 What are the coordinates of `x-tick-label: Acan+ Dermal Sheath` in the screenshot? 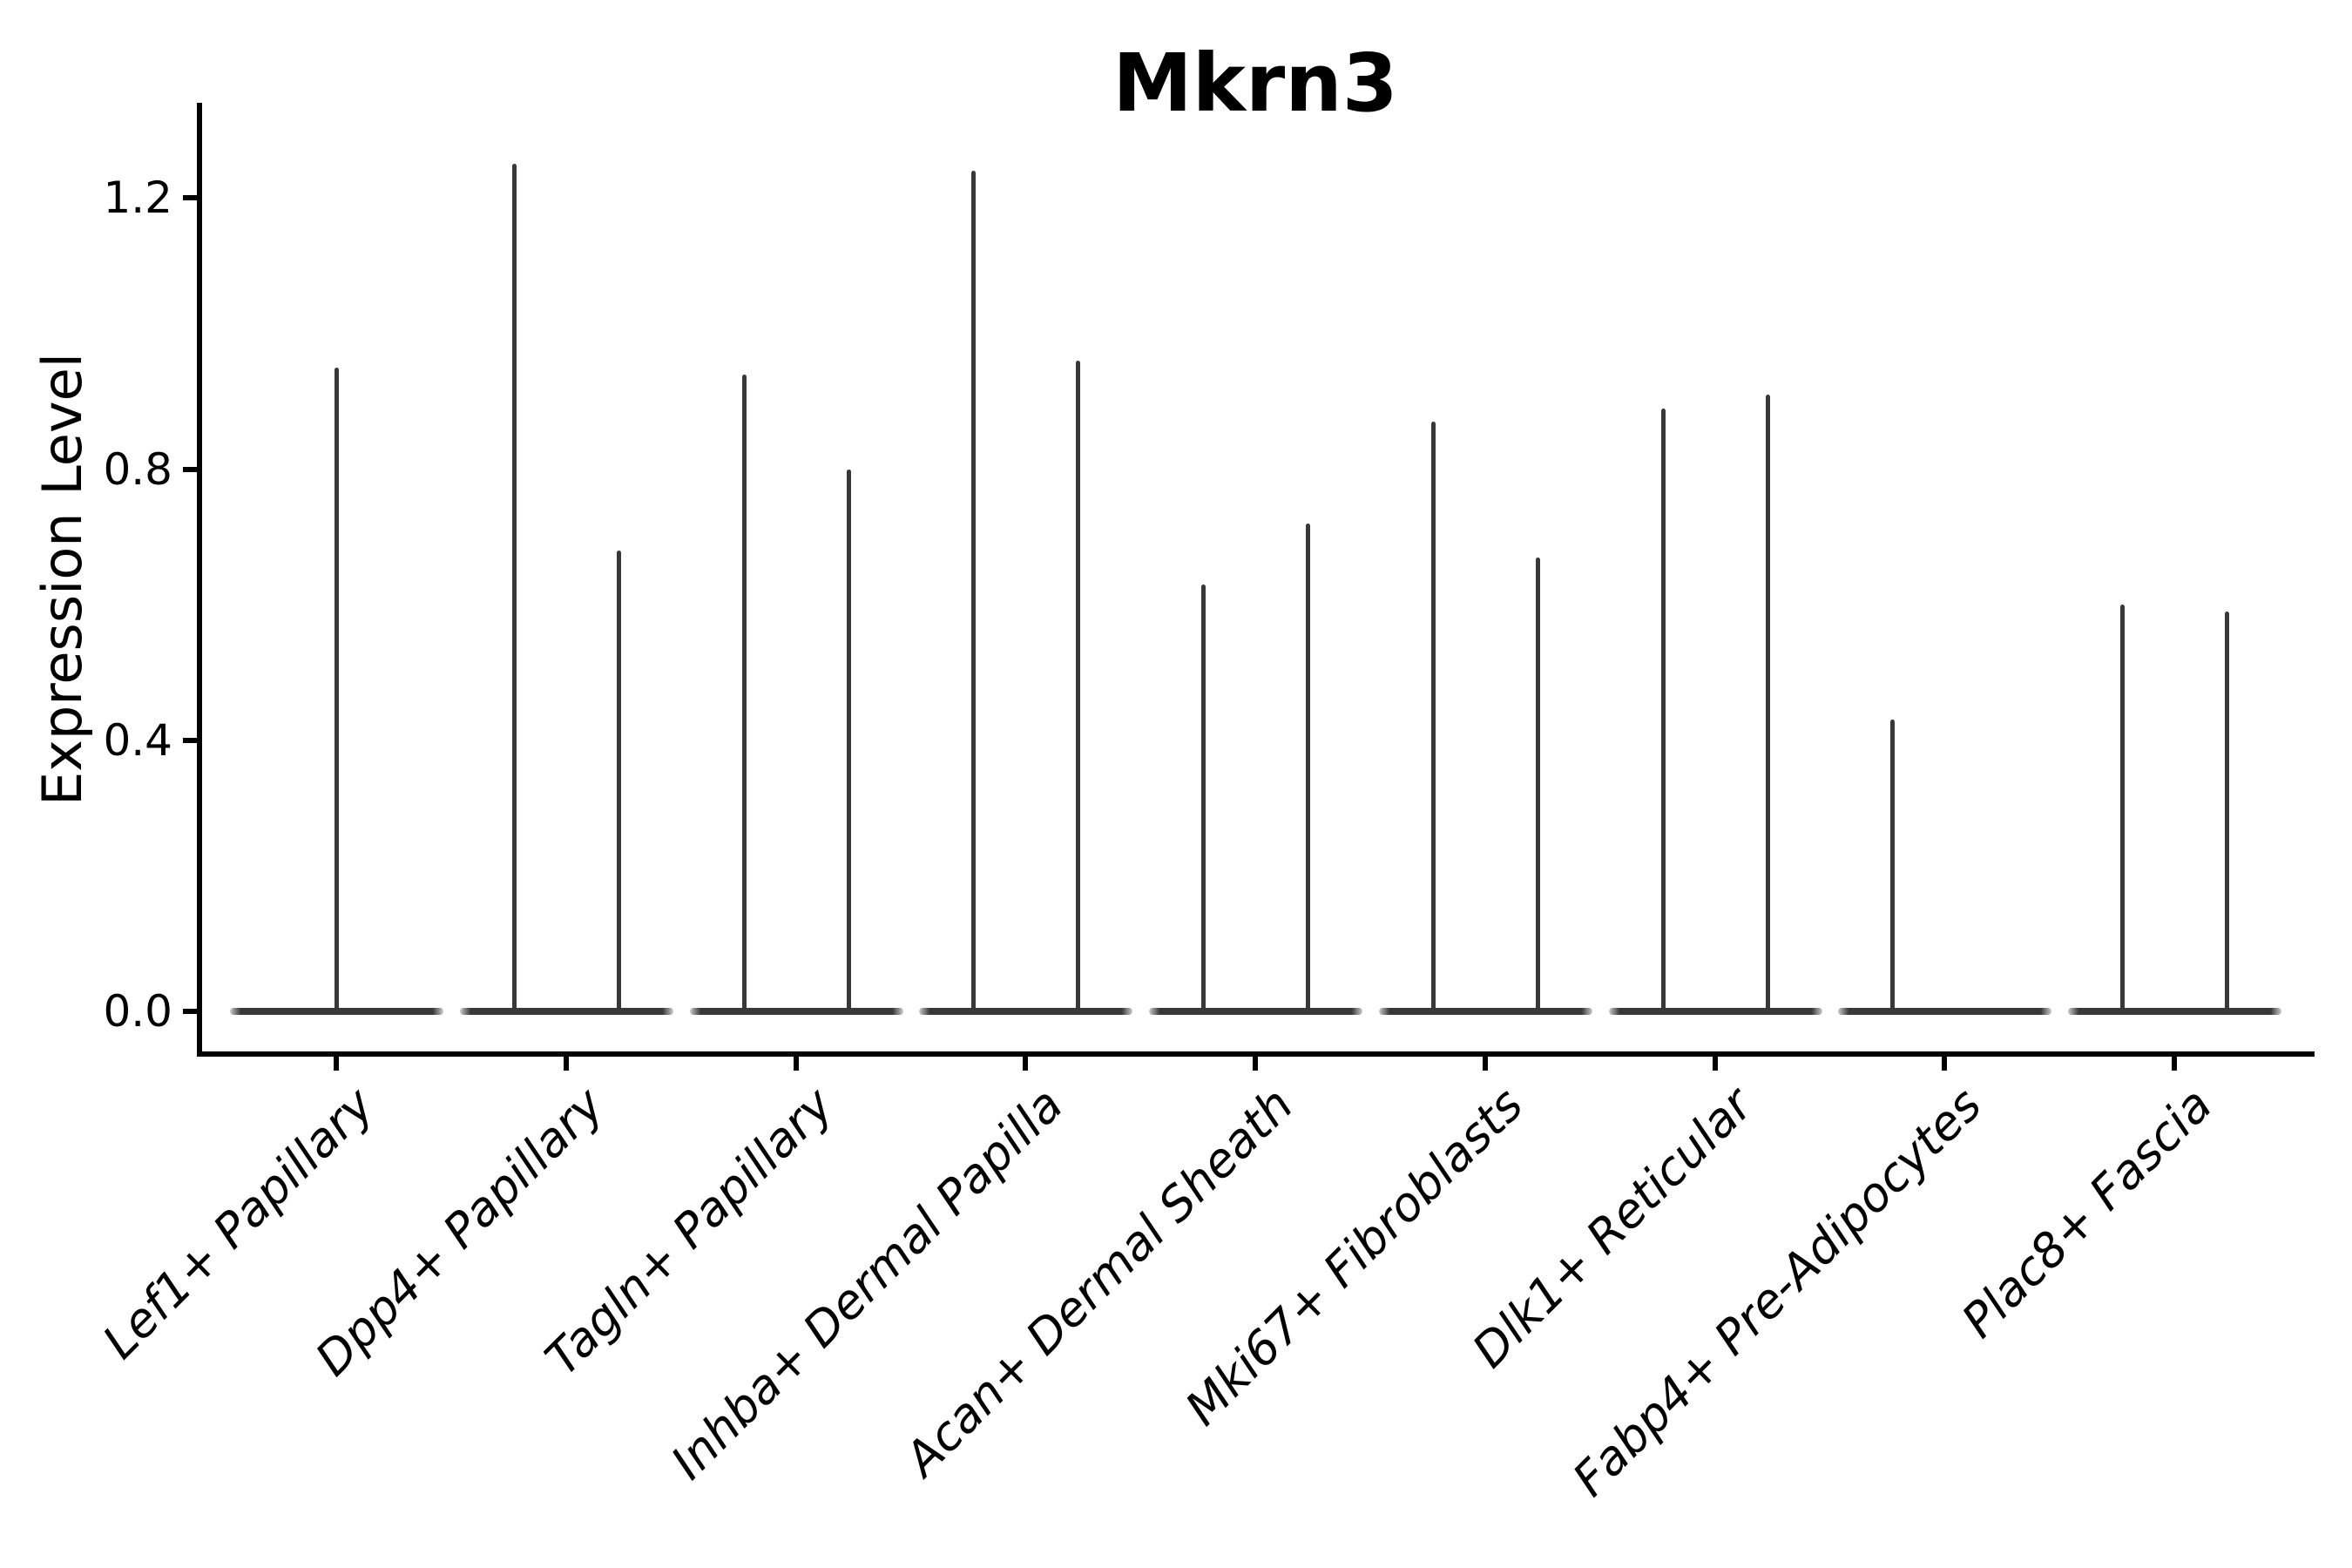 It's located at (1099, 1282).